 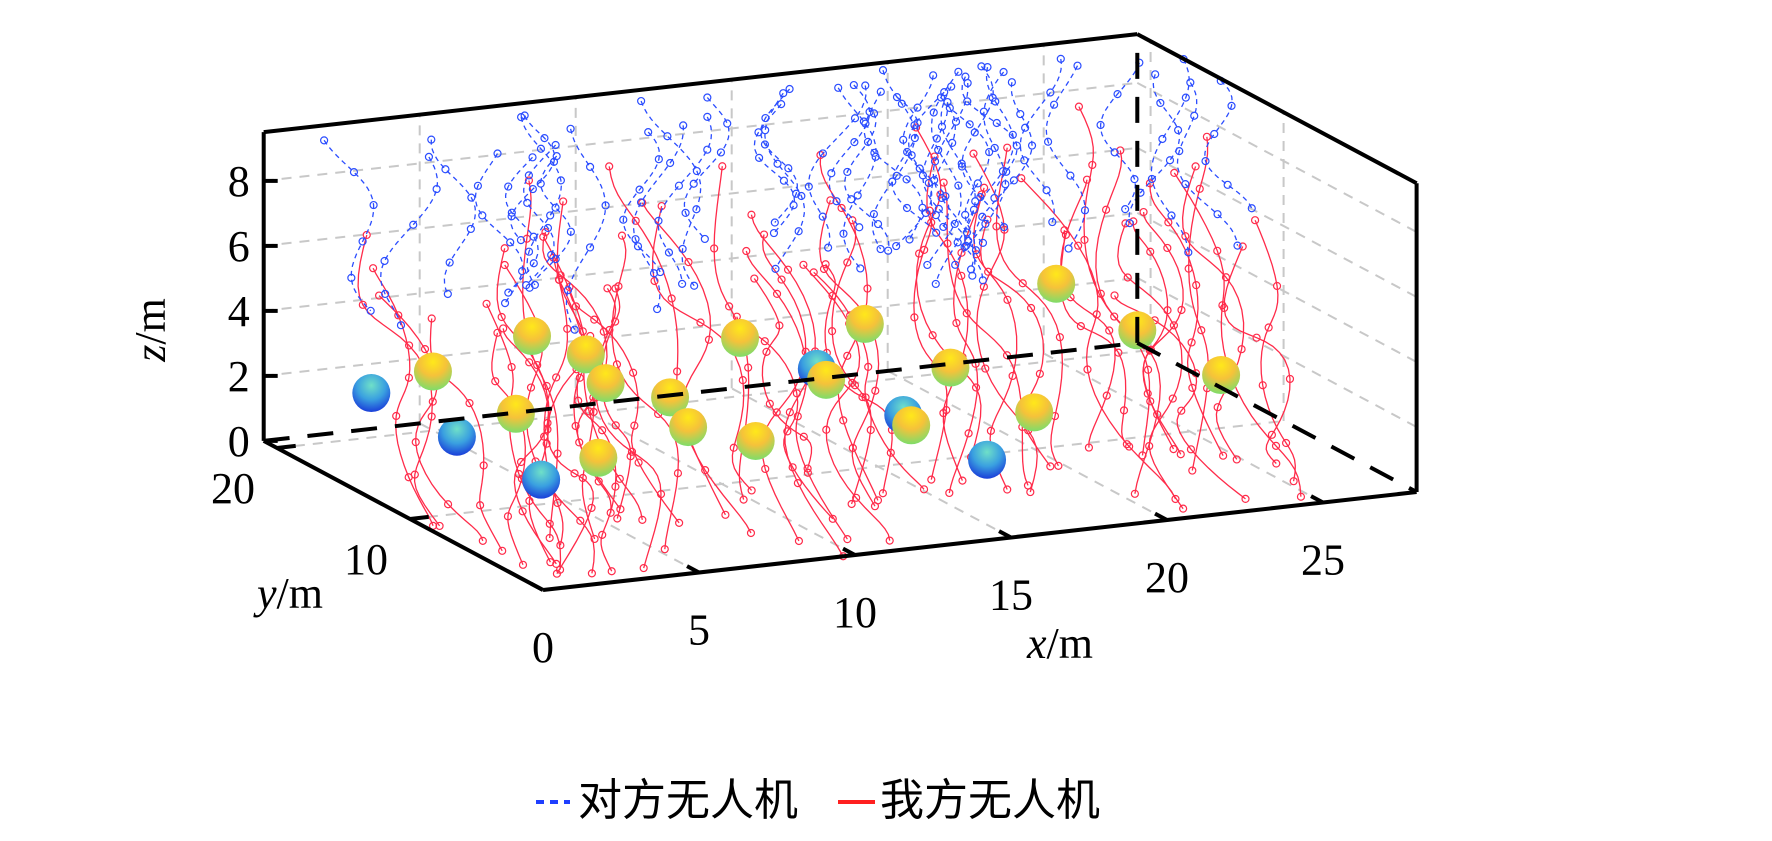 What do you see at coordinates (1161, 516) in the screenshot?
I see `x-tick-mark` at bounding box center [1161, 516].